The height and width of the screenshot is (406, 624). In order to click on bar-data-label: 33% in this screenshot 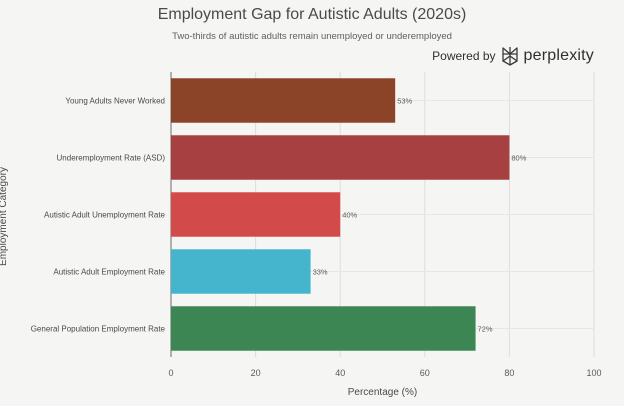, I will do `click(320, 272)`.